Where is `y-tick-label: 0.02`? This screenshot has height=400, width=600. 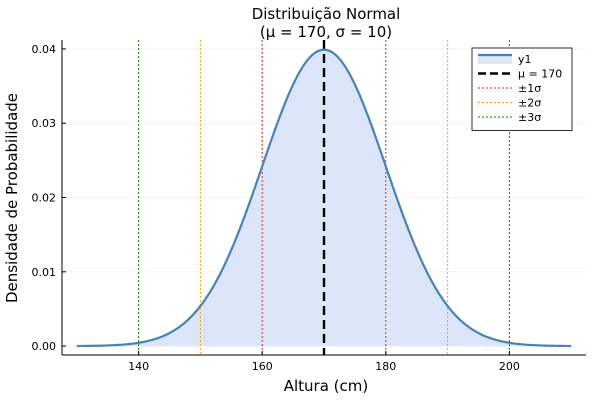 y-tick-label: 0.02 is located at coordinates (44, 198).